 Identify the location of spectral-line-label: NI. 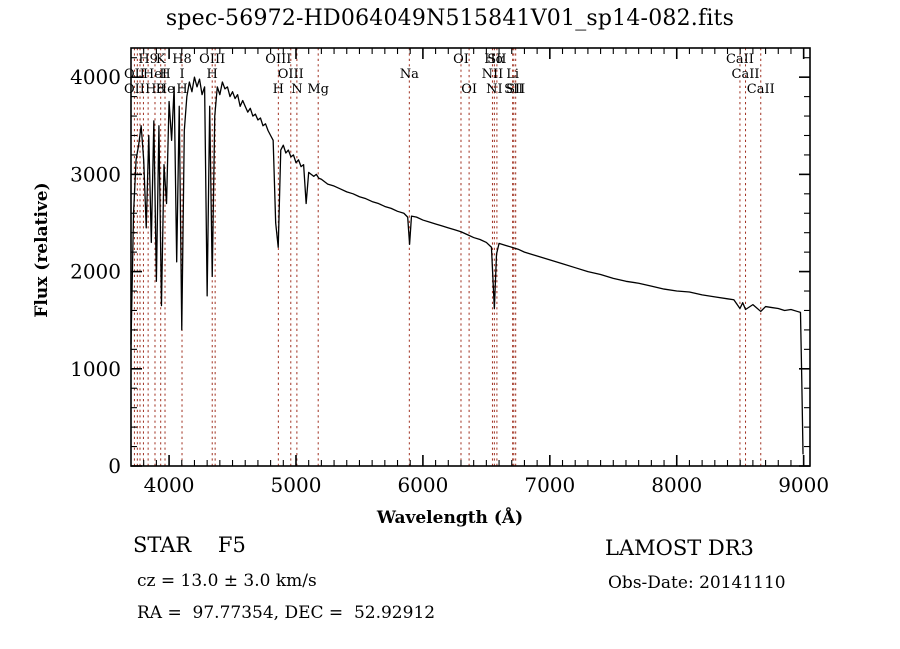
(494, 89).